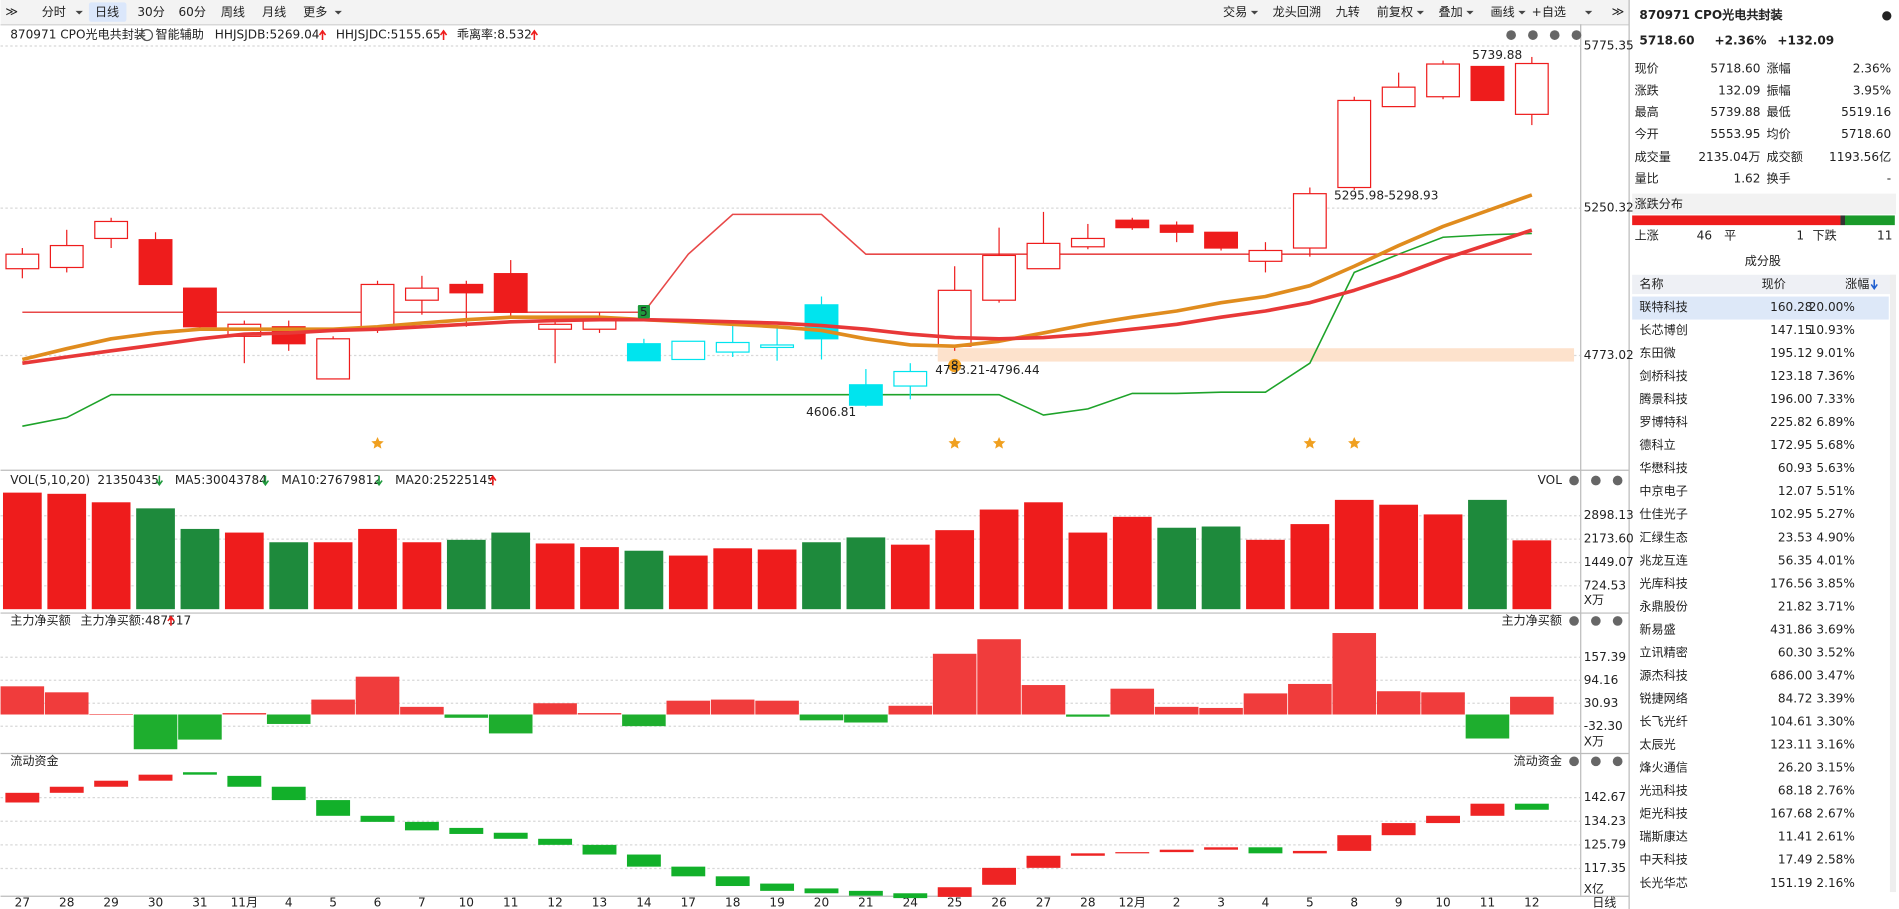 This screenshot has height=909, width=1899. What do you see at coordinates (1663, 329) in the screenshot?
I see `stock-name: 长芯博创` at bounding box center [1663, 329].